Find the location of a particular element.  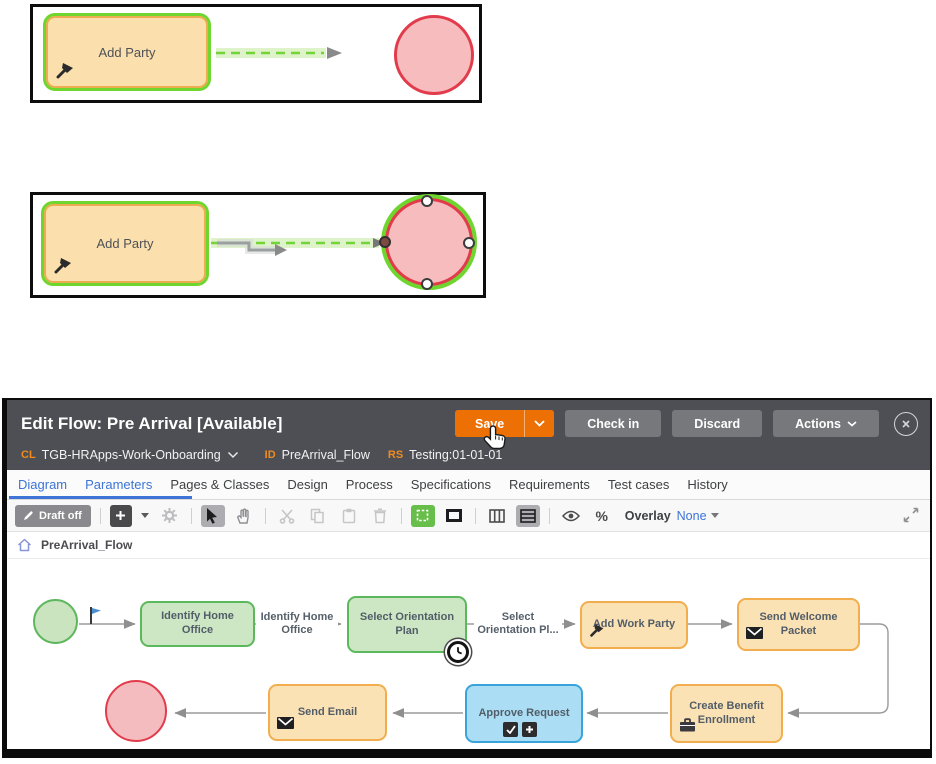

swimlane-rows-button is located at coordinates (527, 515).